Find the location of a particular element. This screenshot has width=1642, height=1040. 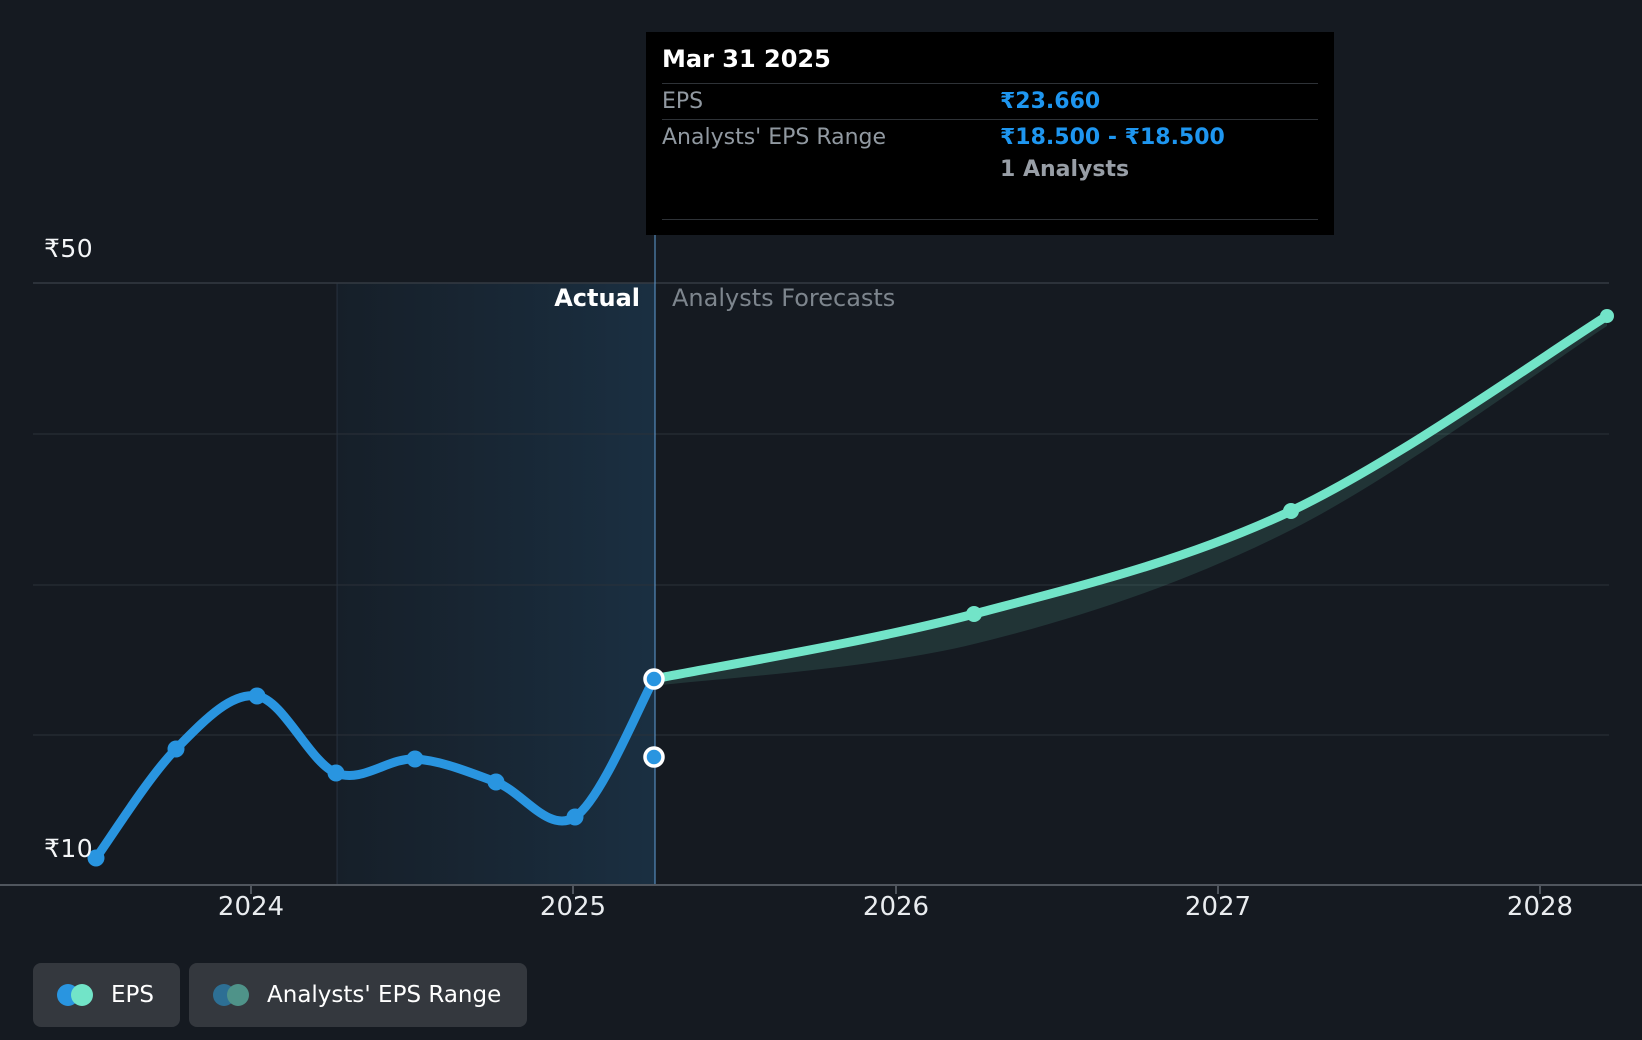

eps-series-icon is located at coordinates (76, 995).